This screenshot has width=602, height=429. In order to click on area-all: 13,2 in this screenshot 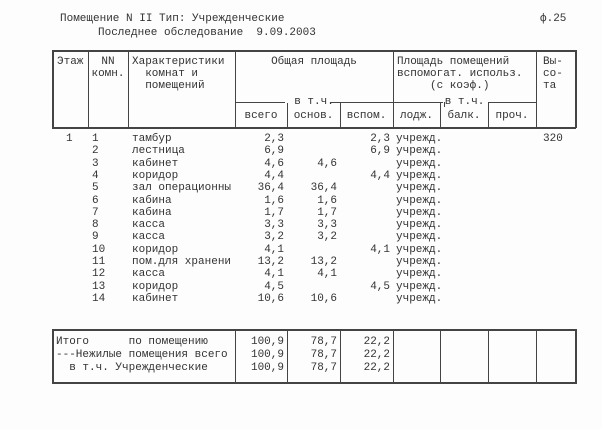, I will do `click(270, 262)`.